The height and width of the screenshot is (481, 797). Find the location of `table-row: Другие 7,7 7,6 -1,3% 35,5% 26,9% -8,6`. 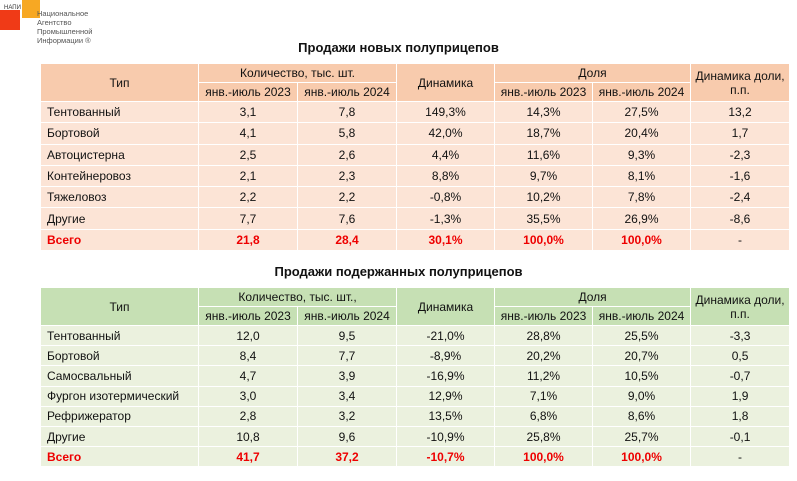

table-row: Другие 7,7 7,6 -1,3% 35,5% 26,9% -8,6 is located at coordinates (415, 218).